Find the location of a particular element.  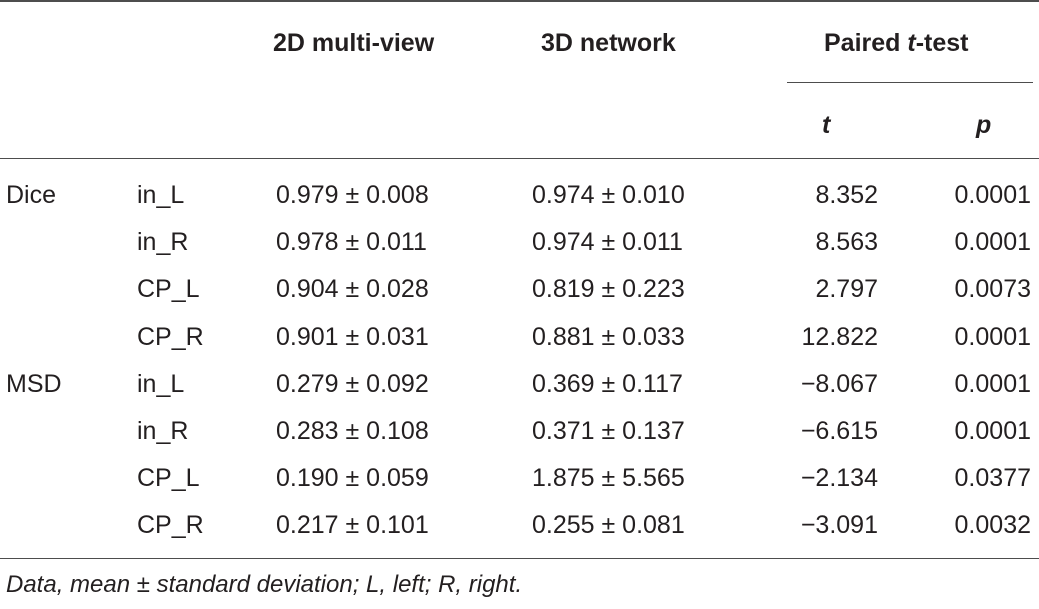

header-body-rule is located at coordinates (519, 158).